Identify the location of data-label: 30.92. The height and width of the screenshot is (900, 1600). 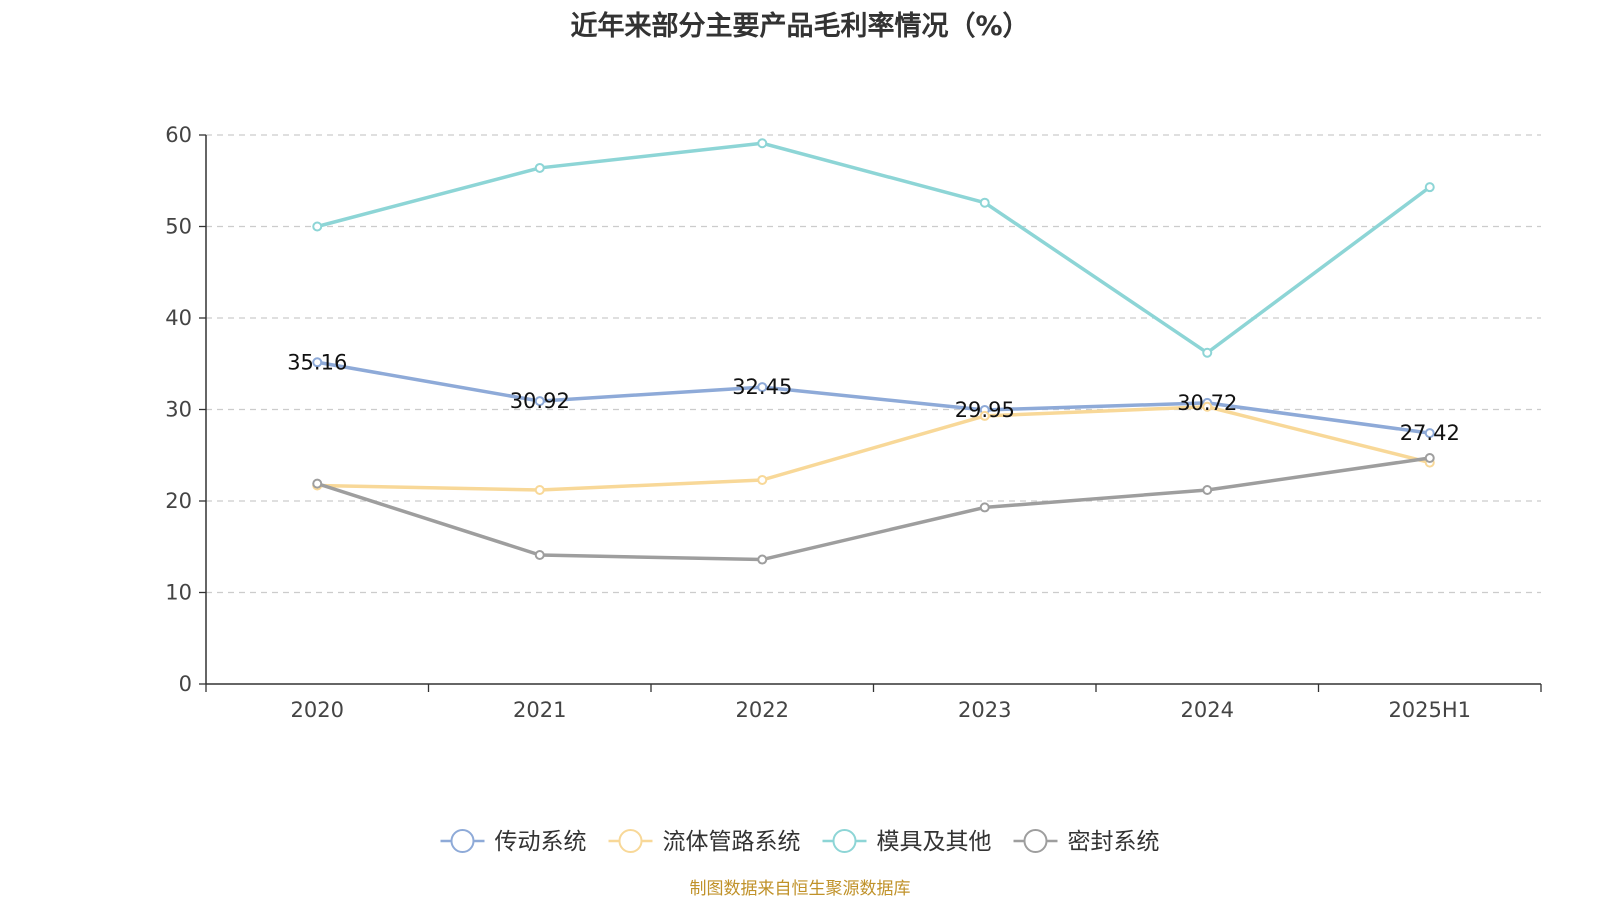
(540, 401).